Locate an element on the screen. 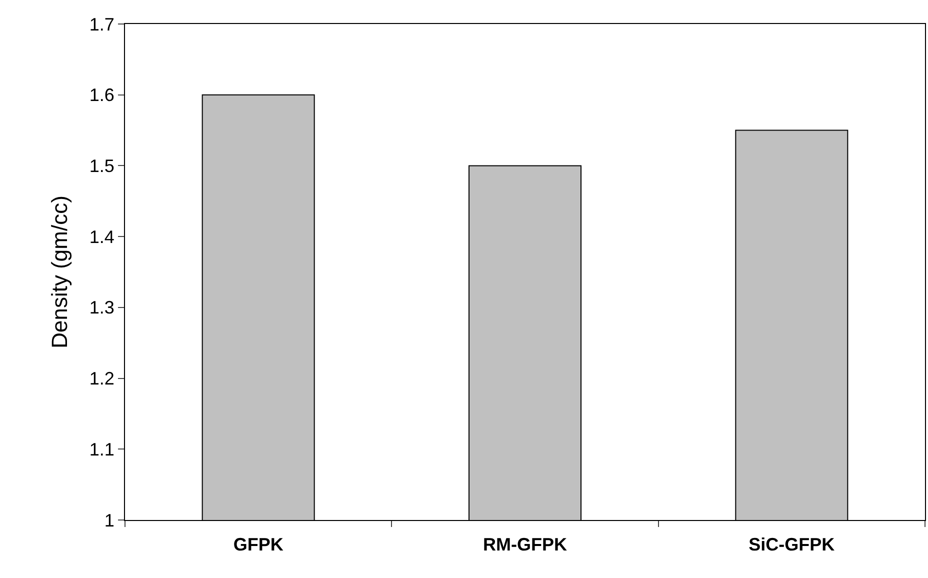  y-tick-label: 1.3 is located at coordinates (101, 308).